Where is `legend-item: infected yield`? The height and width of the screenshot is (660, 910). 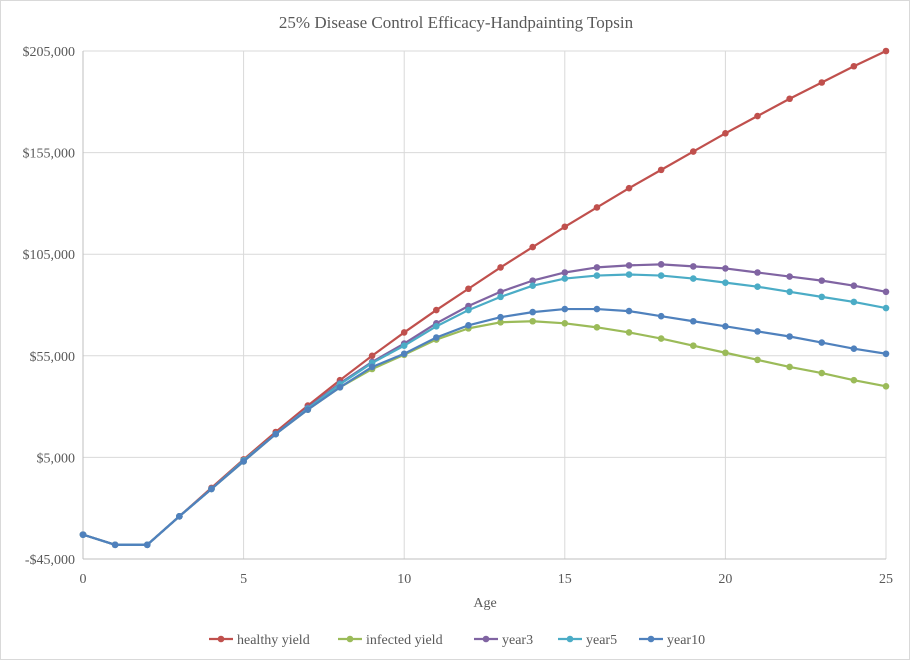
legend-item: infected yield is located at coordinates (390, 640).